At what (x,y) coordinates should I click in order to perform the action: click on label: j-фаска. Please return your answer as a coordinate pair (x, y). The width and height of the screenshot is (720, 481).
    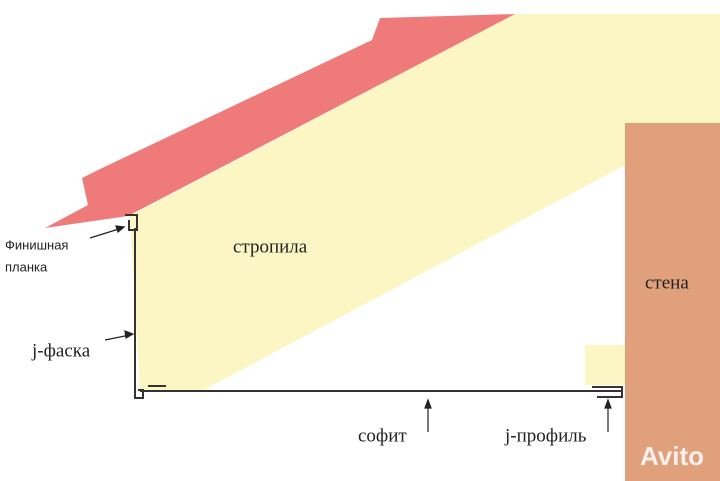
    Looking at the image, I should click on (61, 350).